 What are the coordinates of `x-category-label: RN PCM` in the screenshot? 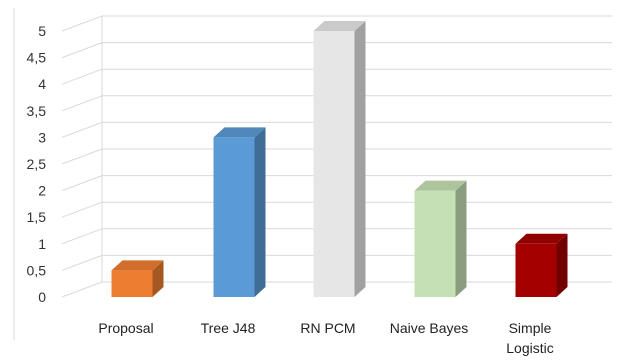 It's located at (327, 328).